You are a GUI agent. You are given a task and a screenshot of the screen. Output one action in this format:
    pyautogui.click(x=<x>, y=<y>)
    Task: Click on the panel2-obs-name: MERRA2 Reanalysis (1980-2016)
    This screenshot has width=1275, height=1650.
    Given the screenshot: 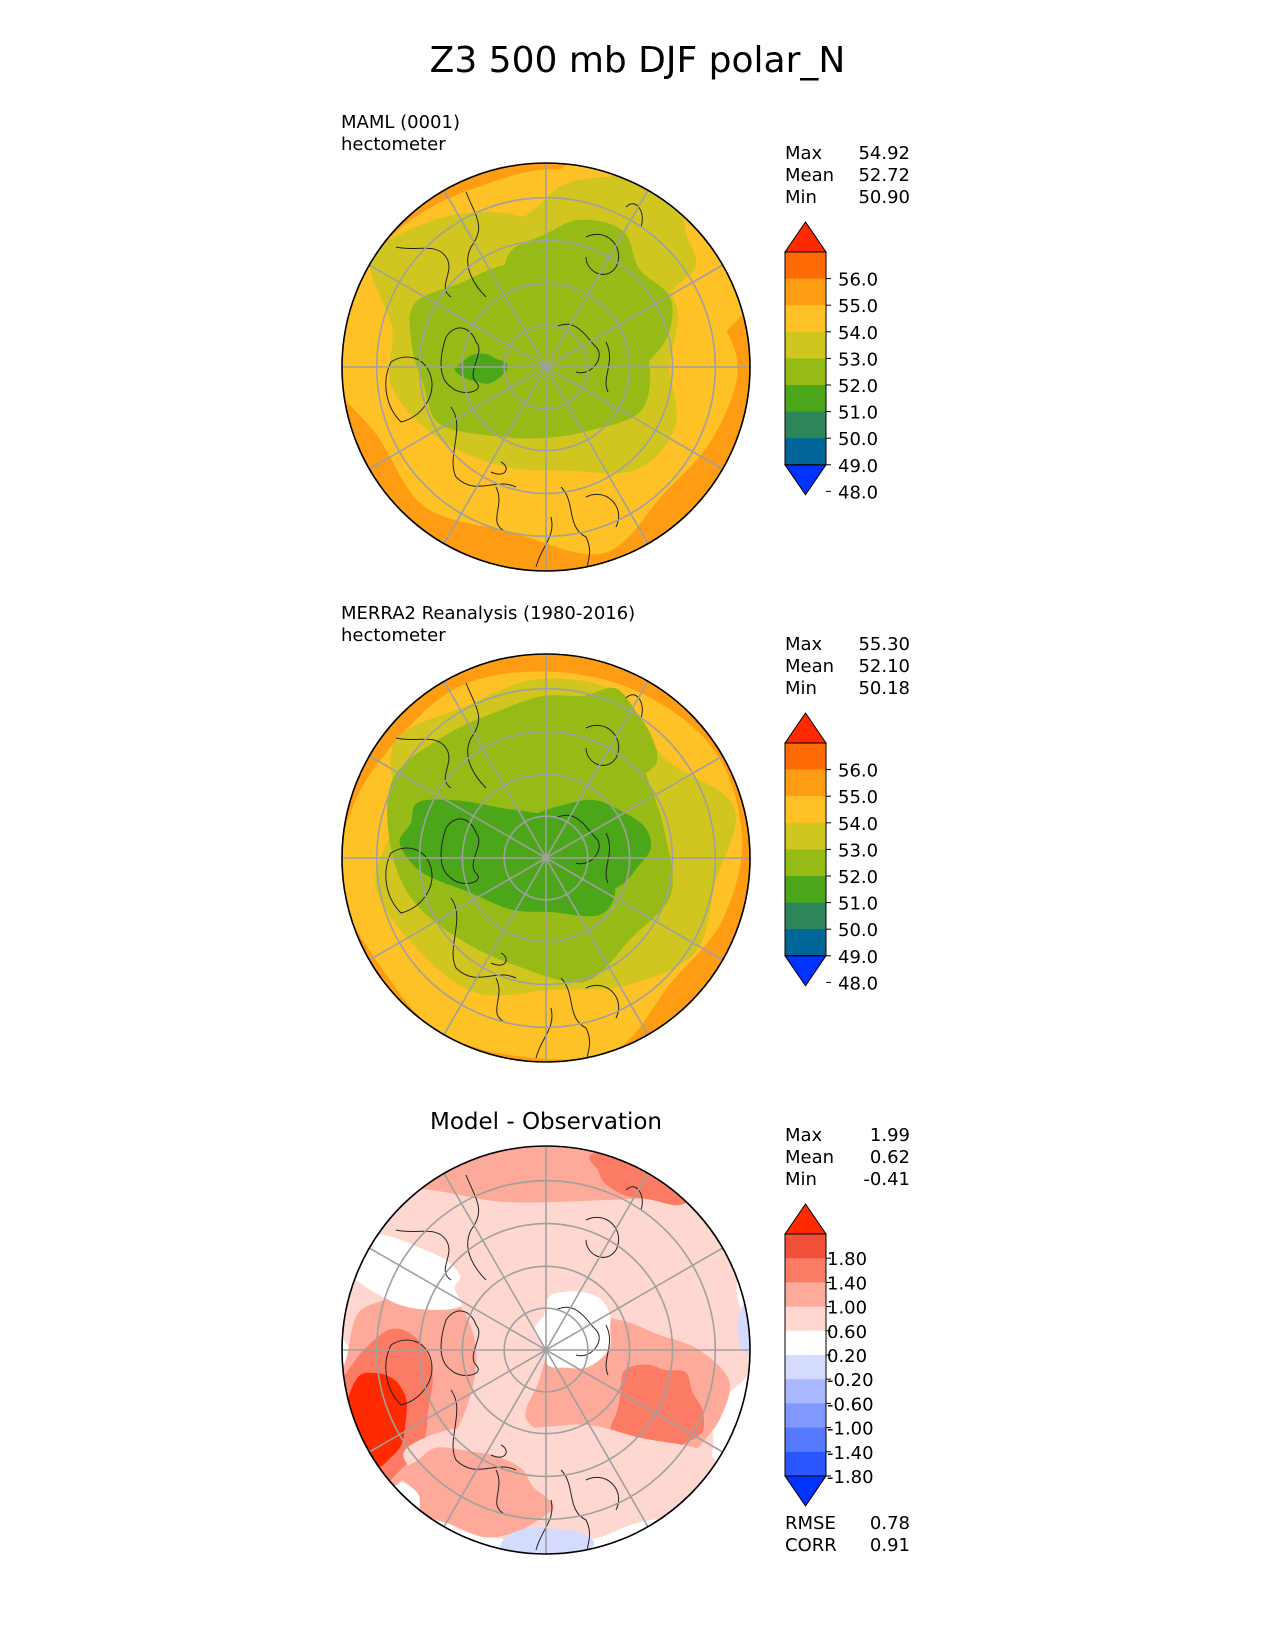 What is the action you would take?
    pyautogui.click(x=488, y=613)
    